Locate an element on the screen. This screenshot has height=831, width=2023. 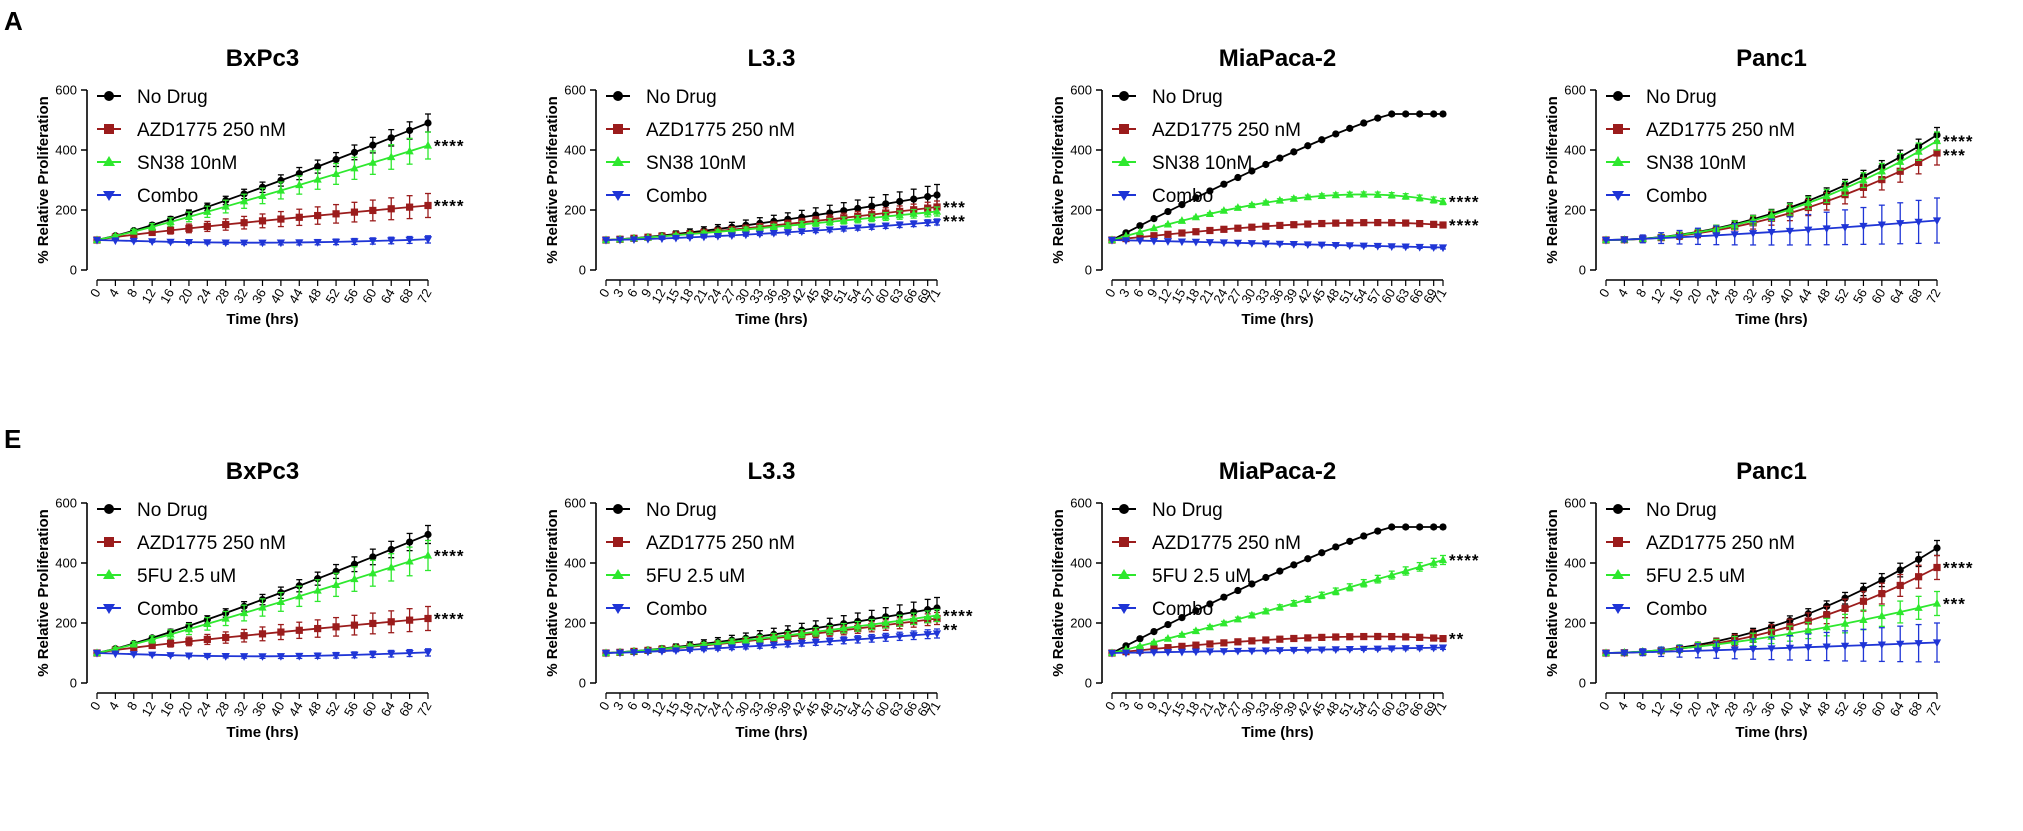
x-tick-label: 45 is located at coordinates (812, 709).